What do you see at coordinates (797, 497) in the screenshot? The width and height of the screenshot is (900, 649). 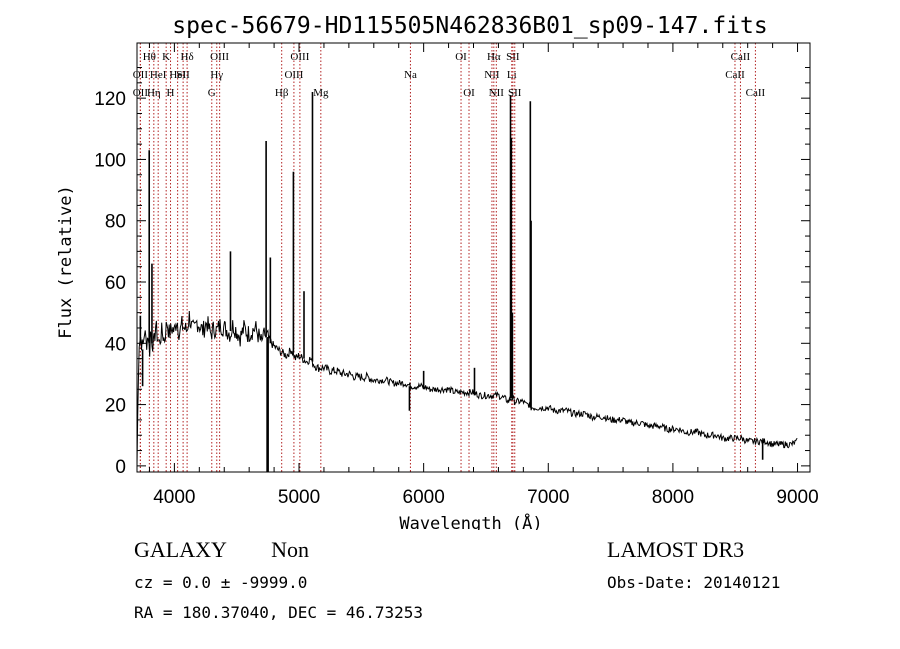 I see `x-tick-label: 9000` at bounding box center [797, 497].